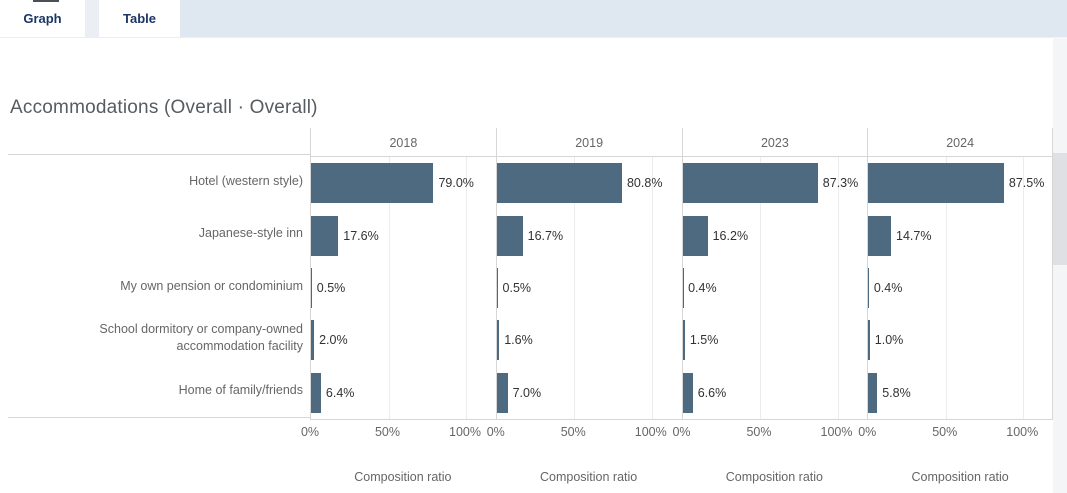 This screenshot has width=1067, height=493. I want to click on value-label: 1.6%, so click(518, 340).